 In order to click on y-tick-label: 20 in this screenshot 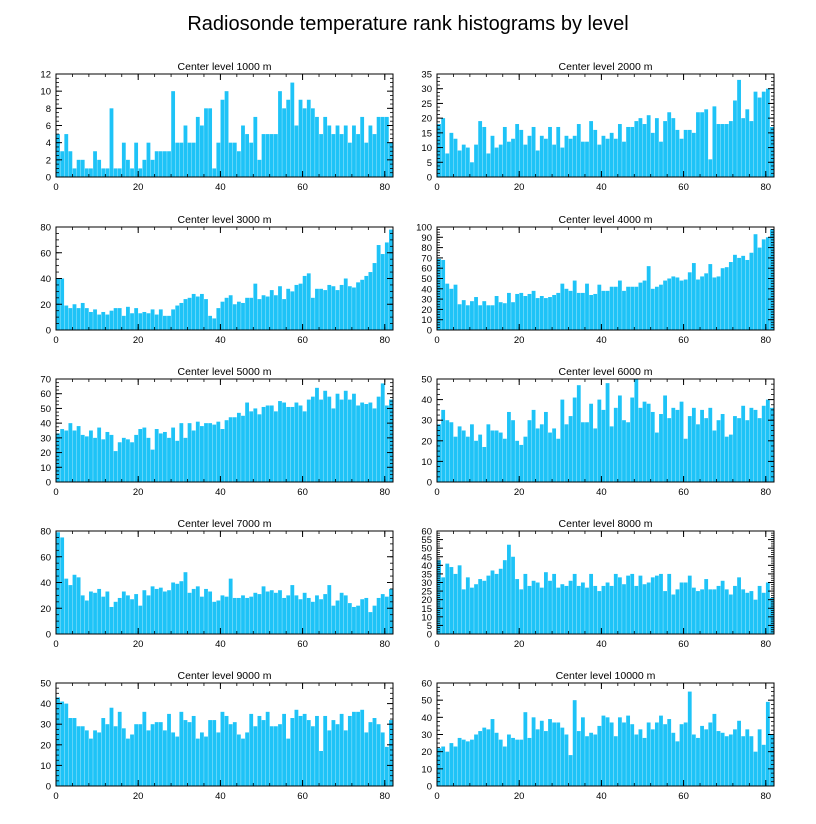, I will do `click(45, 305)`.